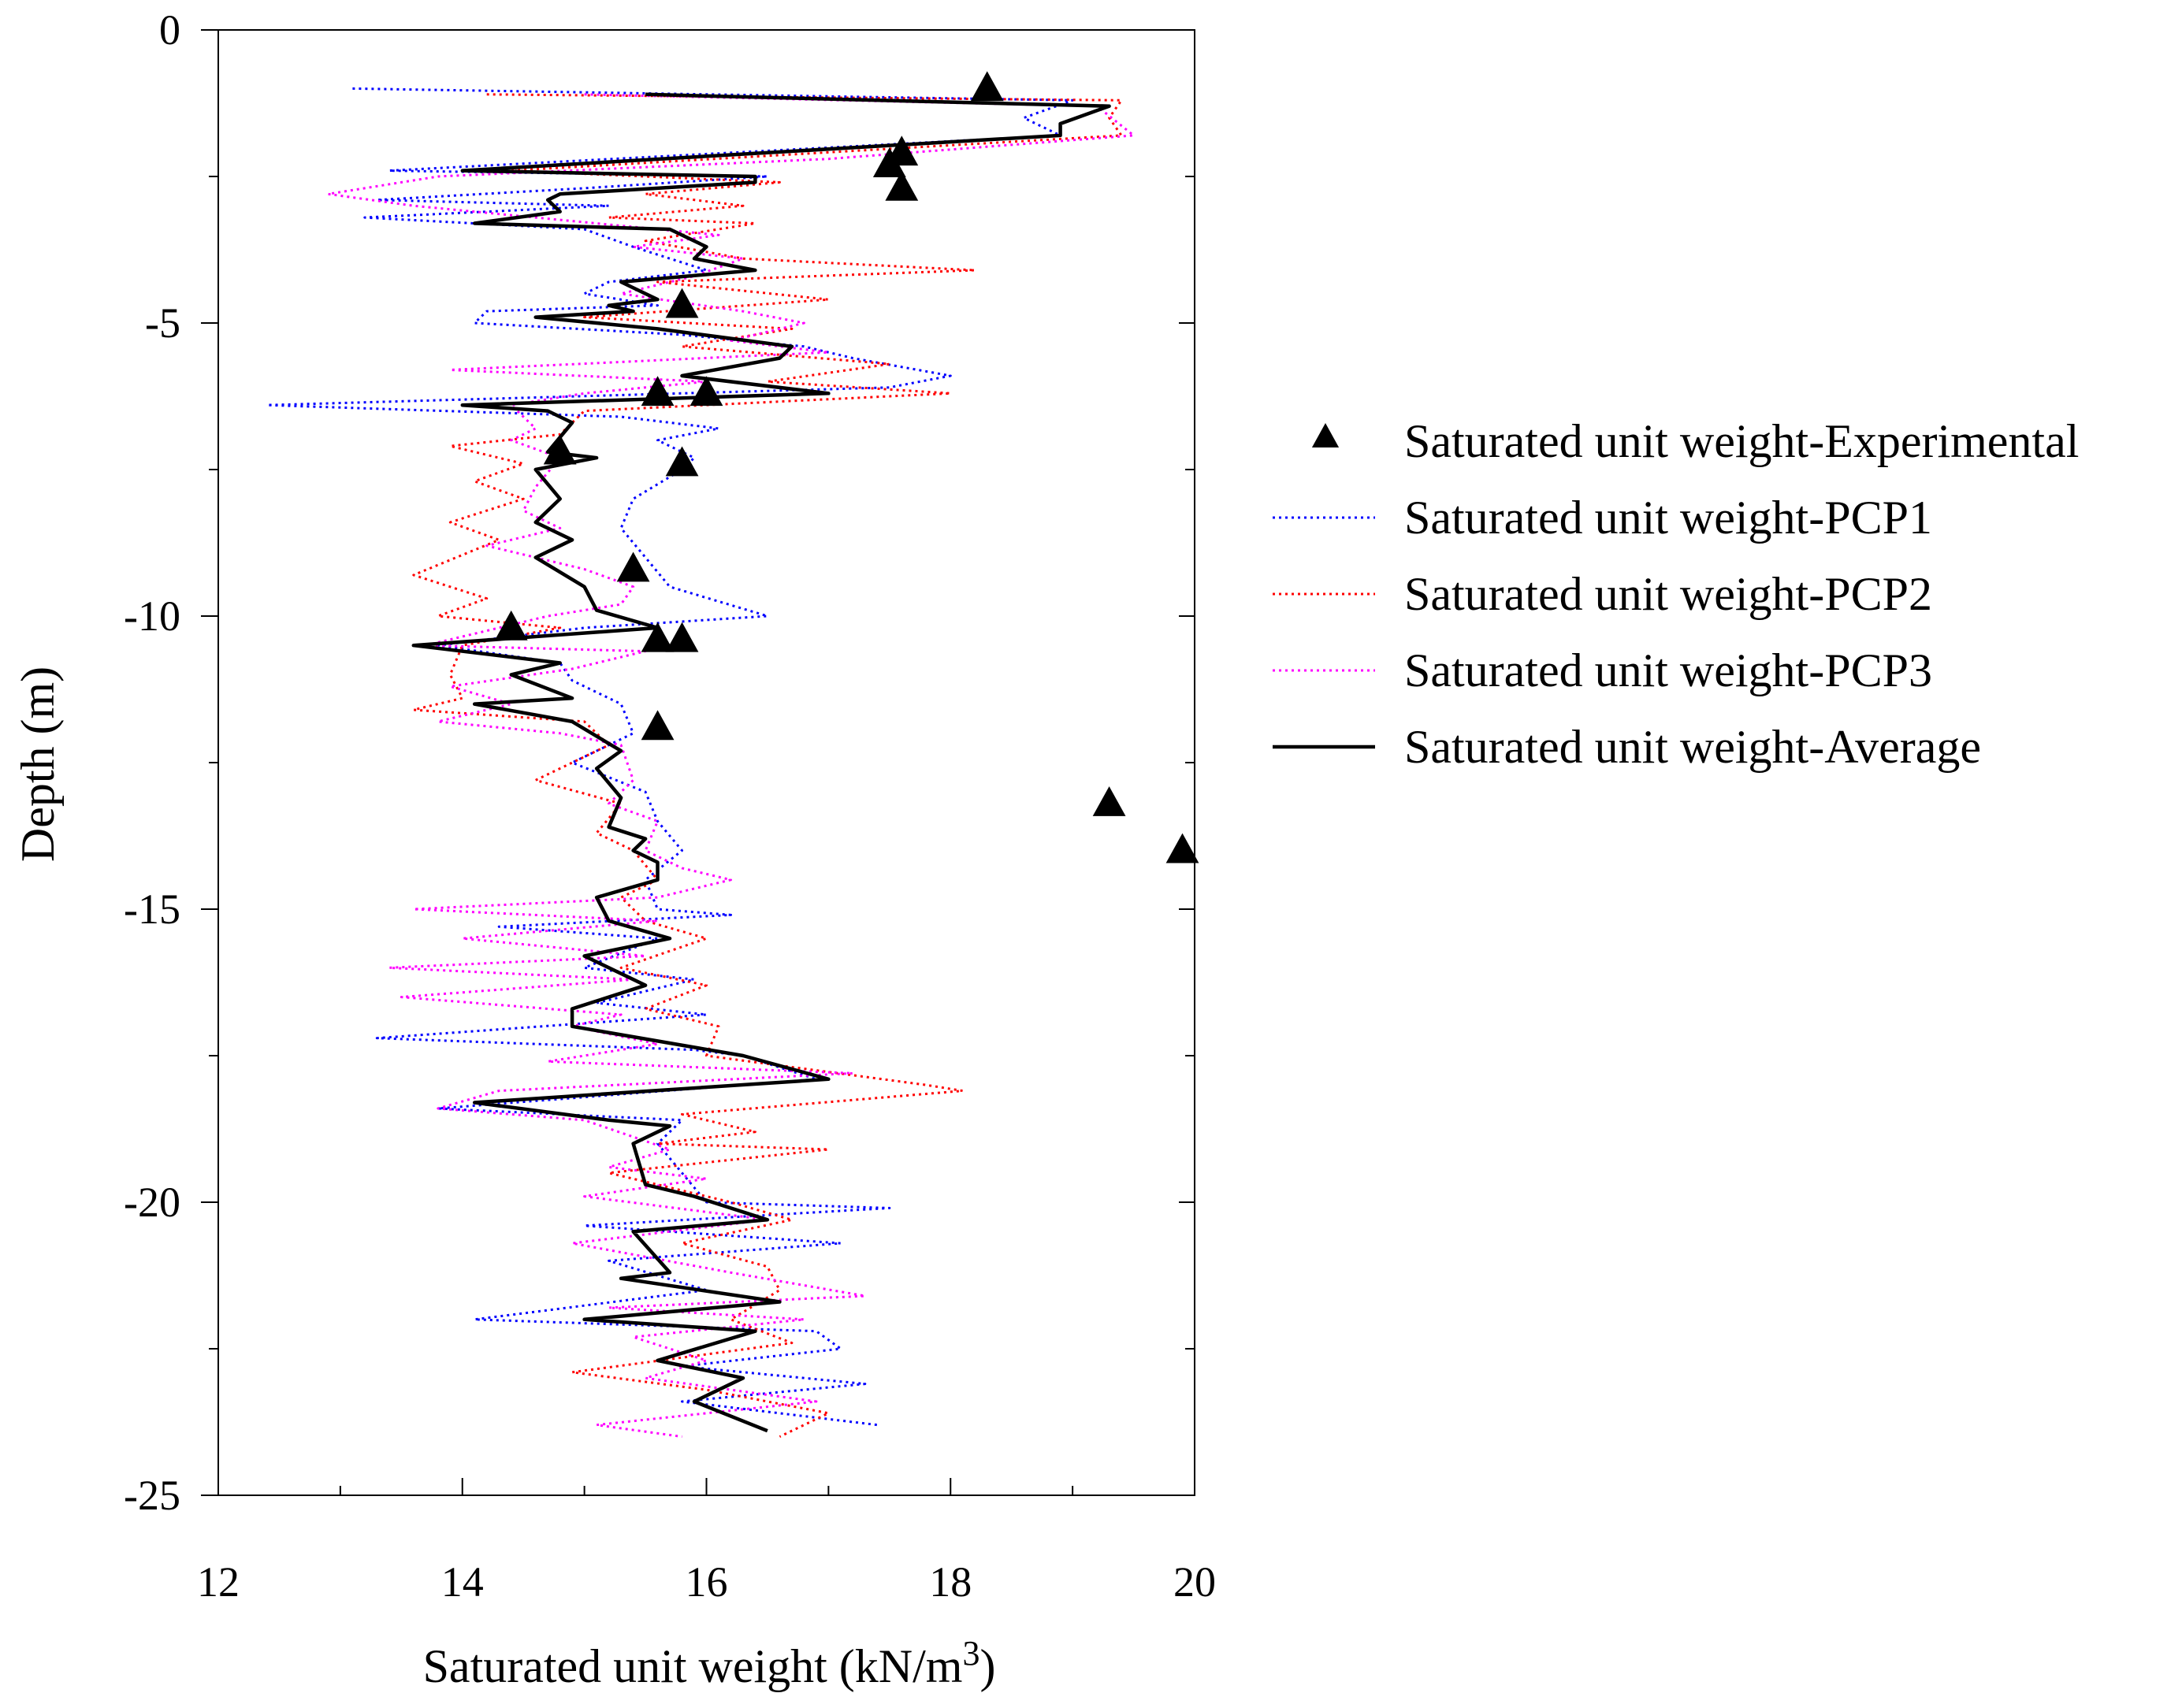 The width and height of the screenshot is (2182, 1708). What do you see at coordinates (1668, 594) in the screenshot?
I see `legend-label: Saturated unit weight-PCP2` at bounding box center [1668, 594].